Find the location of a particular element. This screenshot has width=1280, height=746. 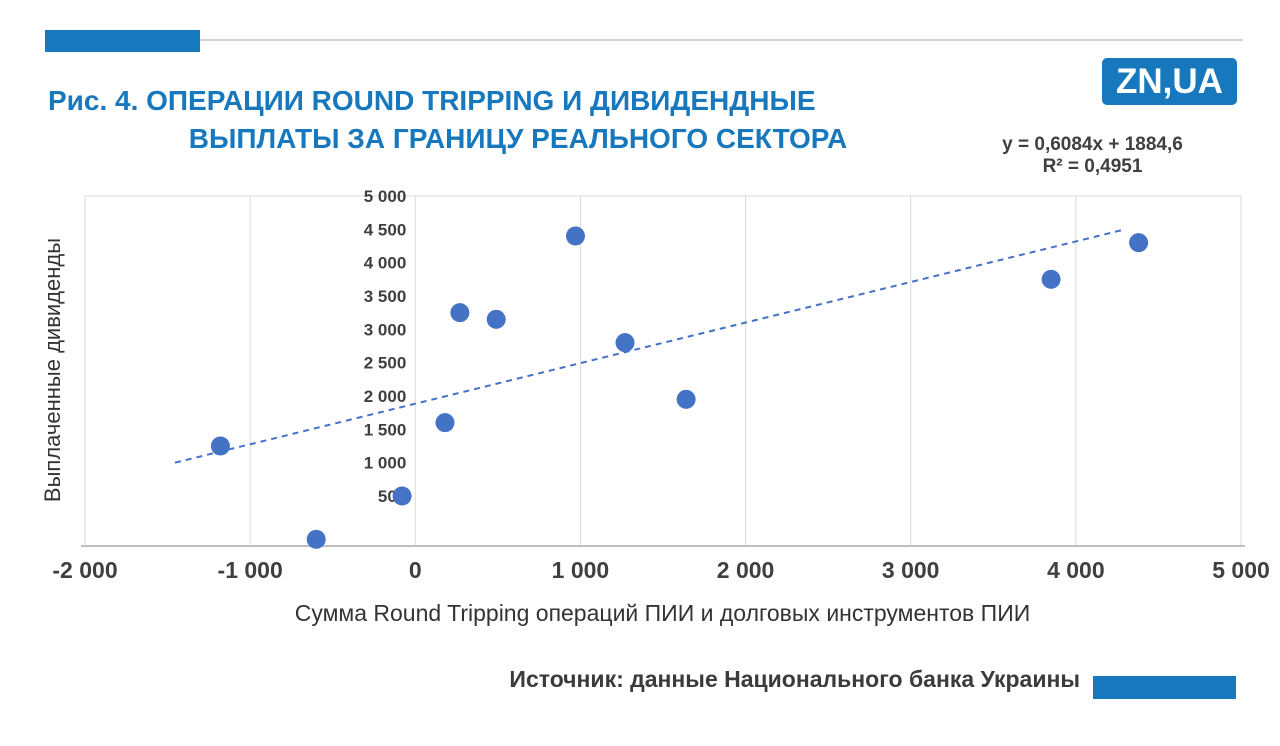

accent-bar-bottom is located at coordinates (1164, 687).